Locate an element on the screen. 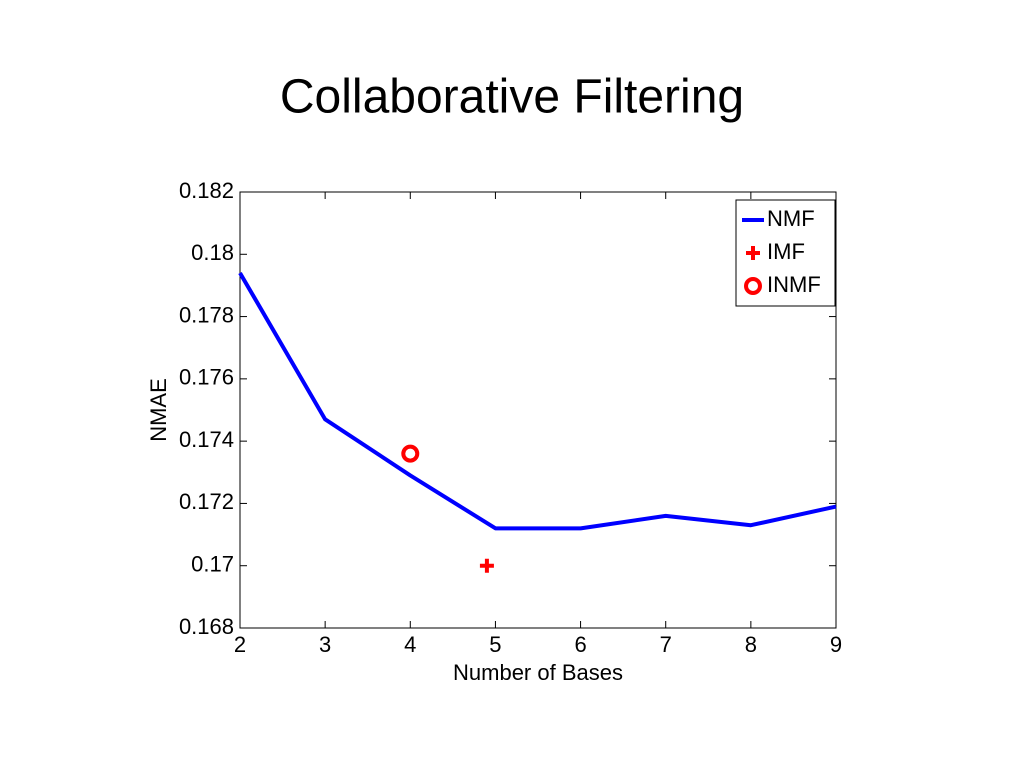 Image resolution: width=1024 pixels, height=768 pixels. y-tick-label: 0.182 is located at coordinates (206, 190).